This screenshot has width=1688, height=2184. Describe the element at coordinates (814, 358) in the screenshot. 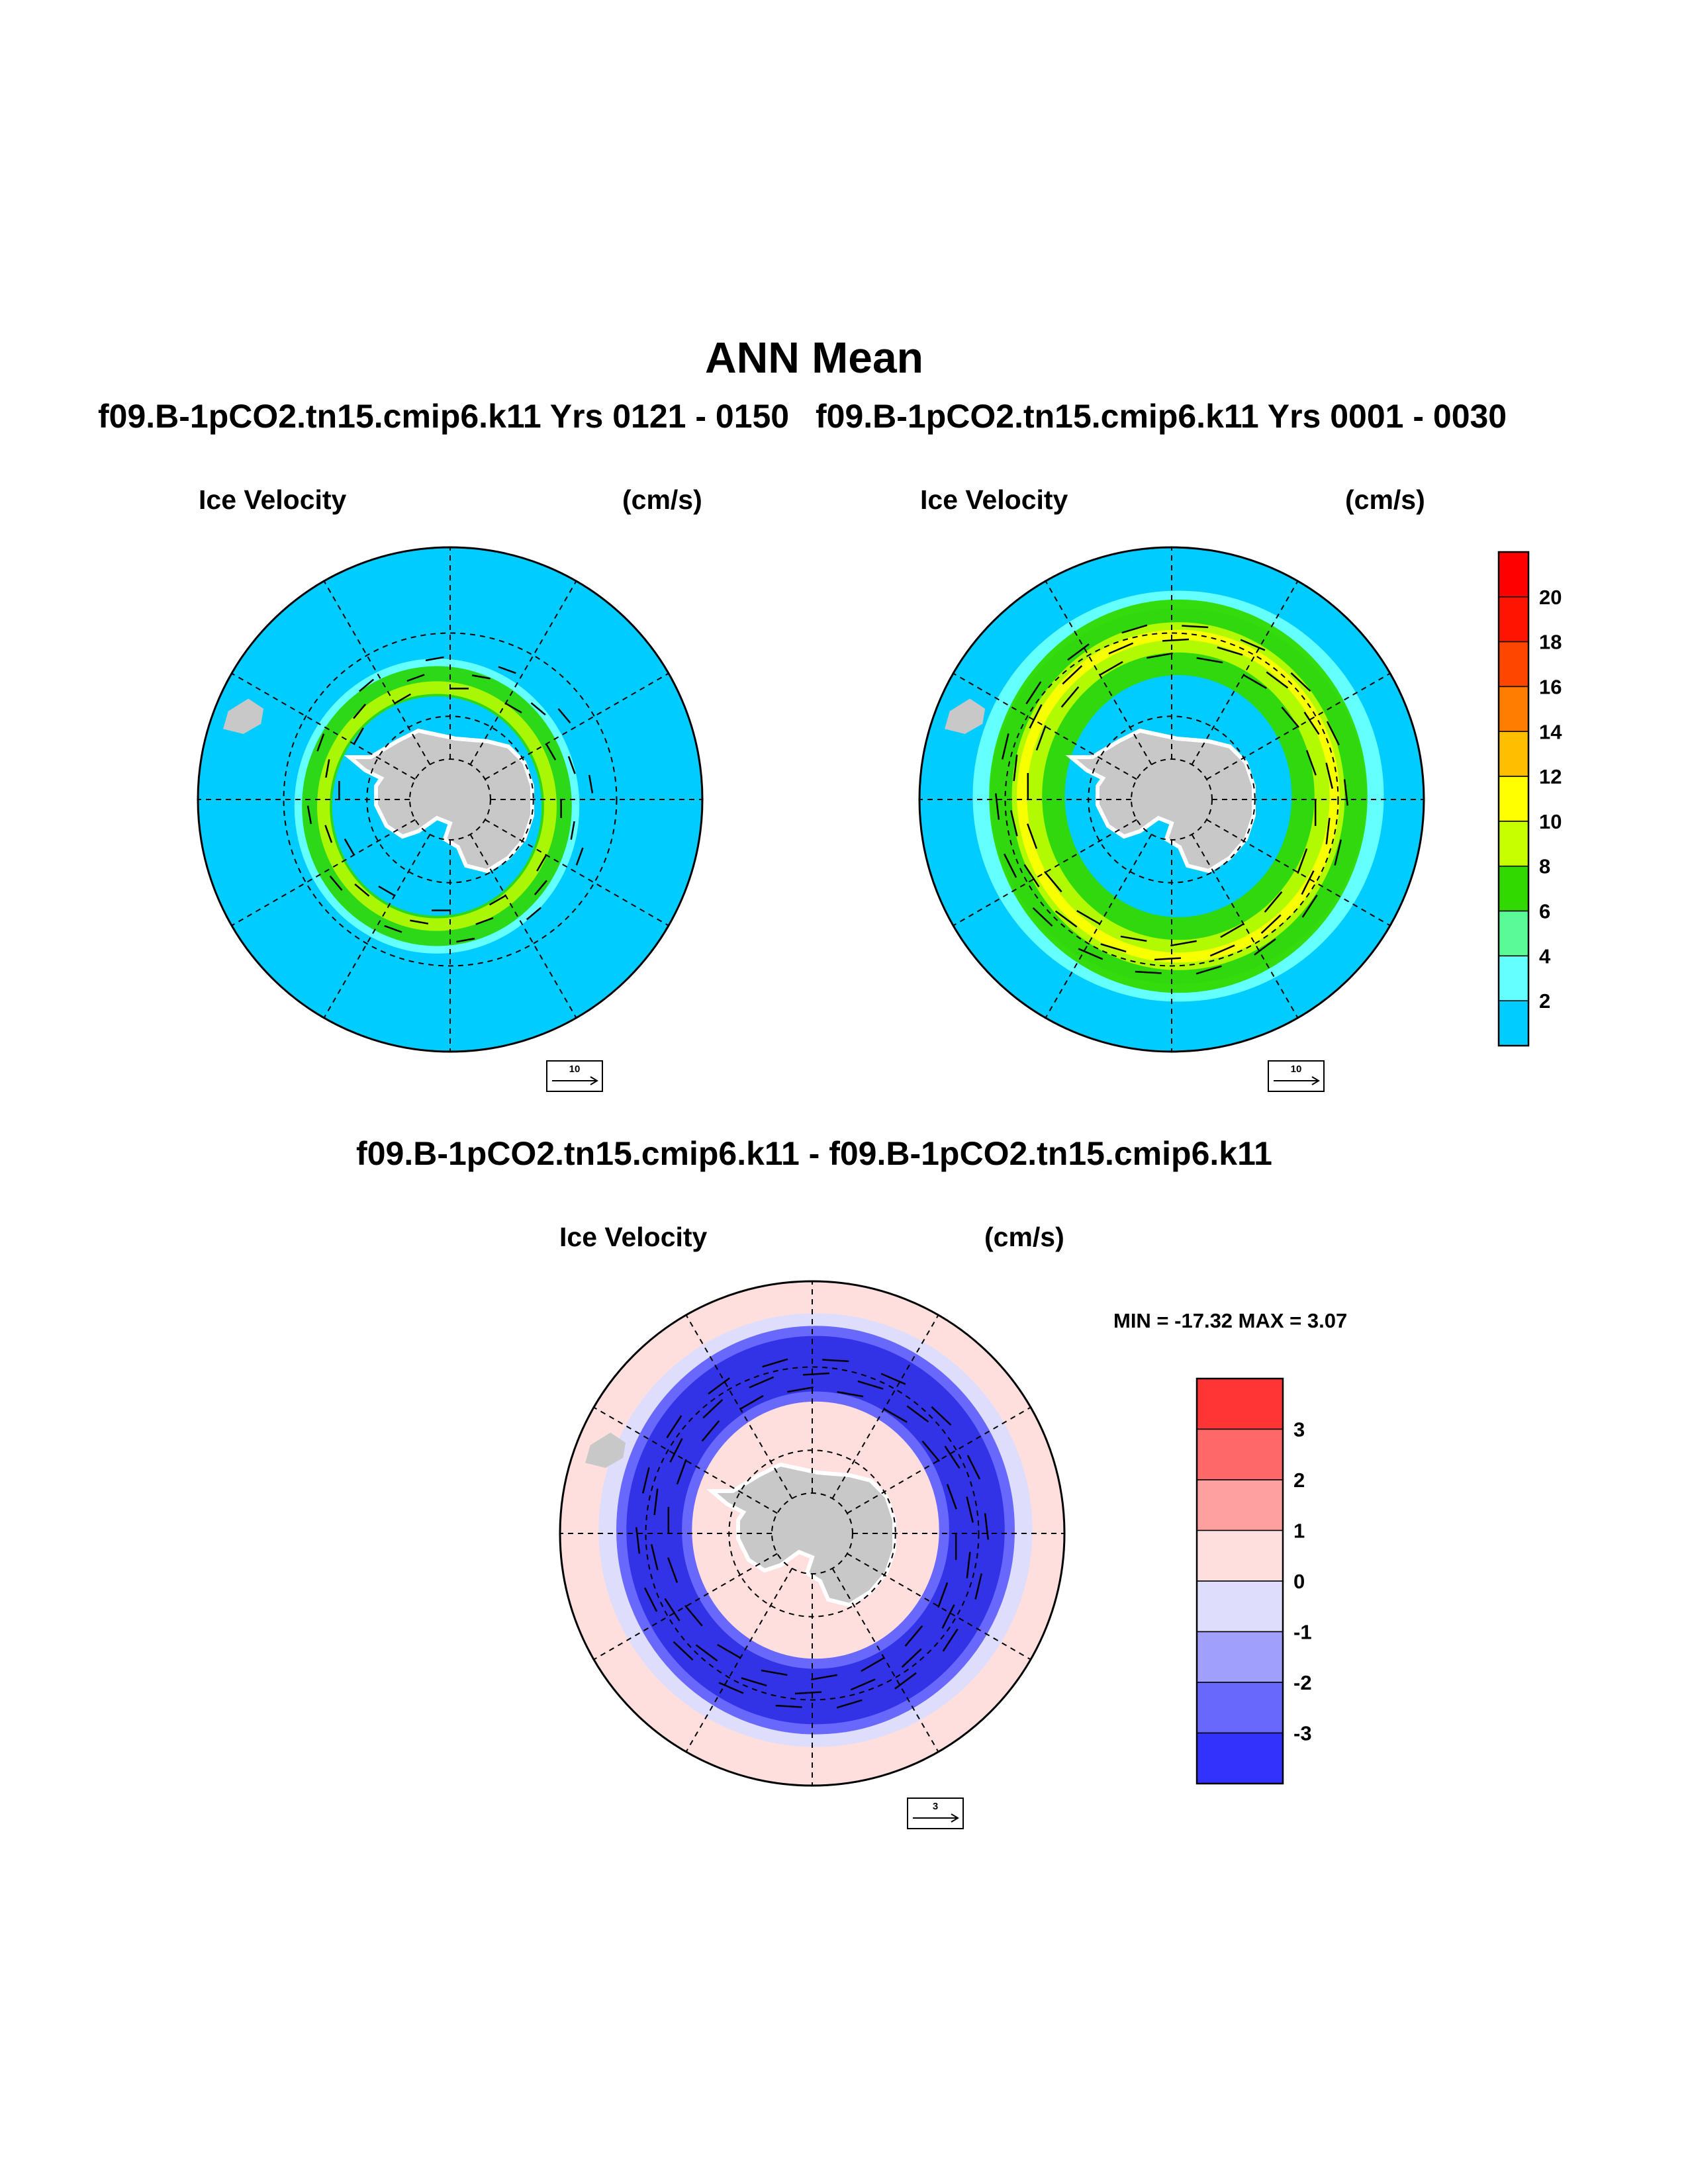

I see `figure-title: ANN Mean` at that location.